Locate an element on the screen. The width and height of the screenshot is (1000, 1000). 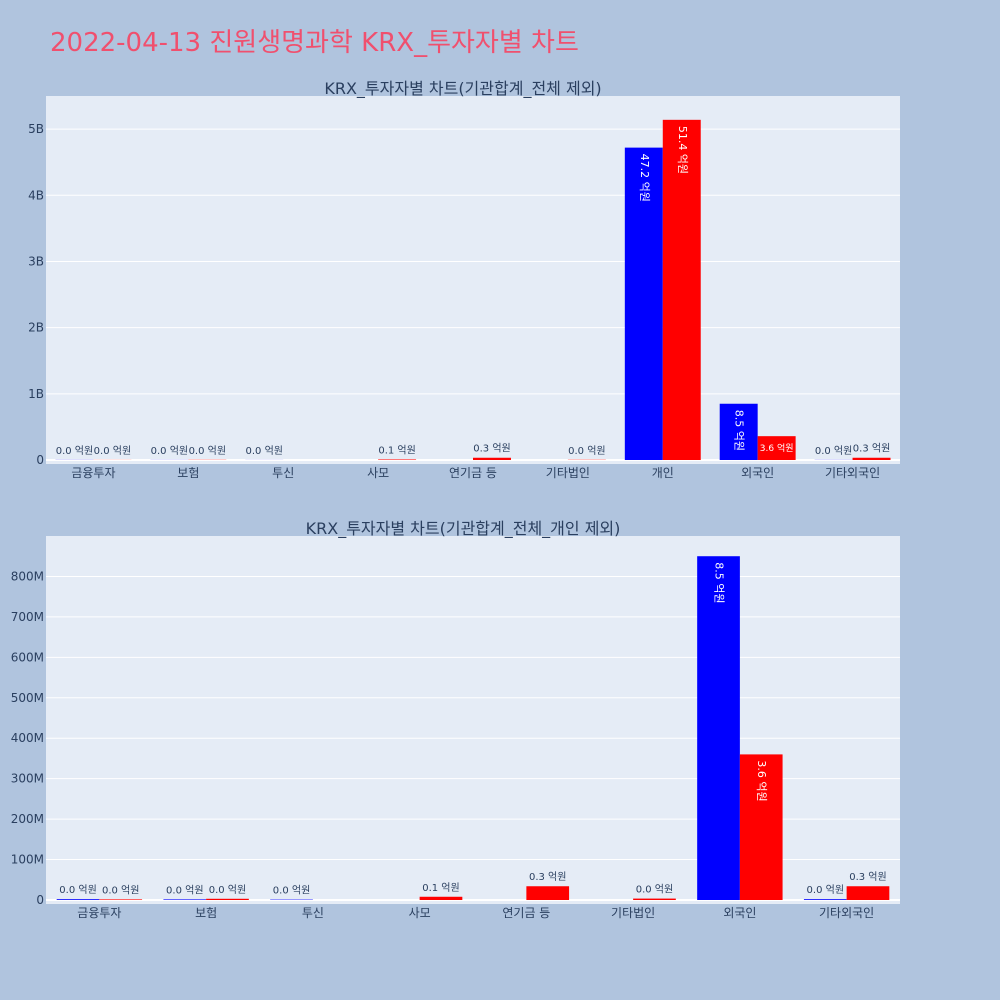
chart-title: KRX_투자자별 차트(기관합계_전체 제외) is located at coordinates (462, 89).